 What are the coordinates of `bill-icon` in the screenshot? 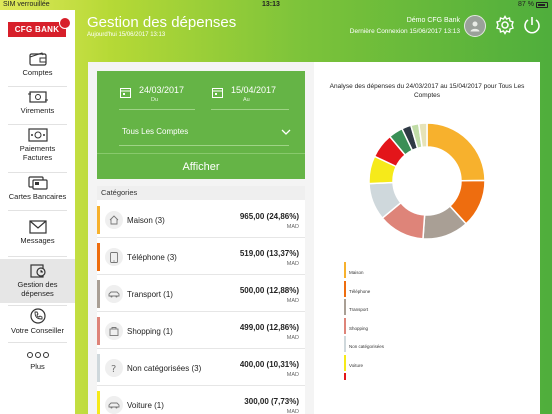 It's located at (37, 135).